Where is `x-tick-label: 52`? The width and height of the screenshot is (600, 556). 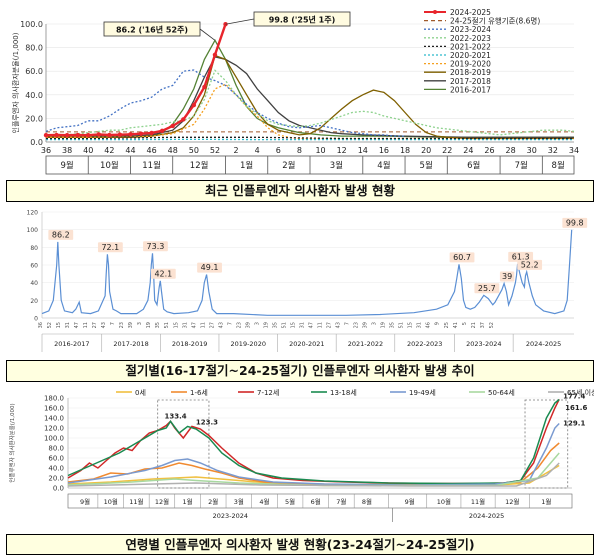 x-tick-label: 52 is located at coordinates (215, 150).